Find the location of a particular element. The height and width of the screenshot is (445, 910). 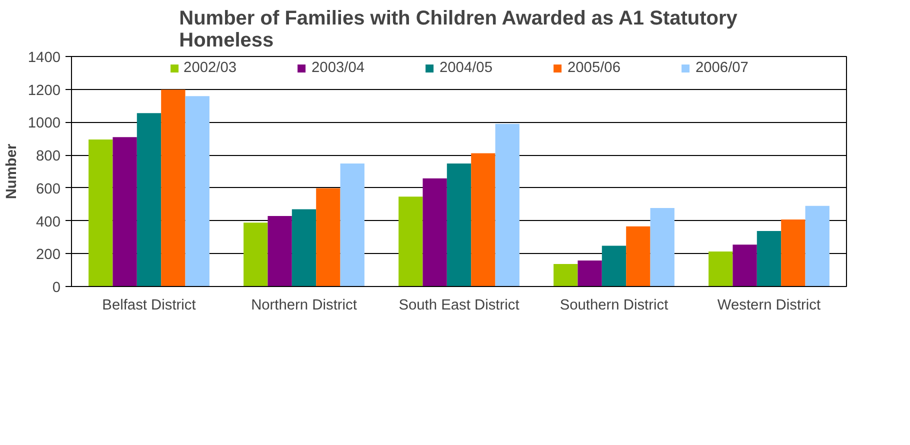

y-tick-label: 800 is located at coordinates (48, 156).